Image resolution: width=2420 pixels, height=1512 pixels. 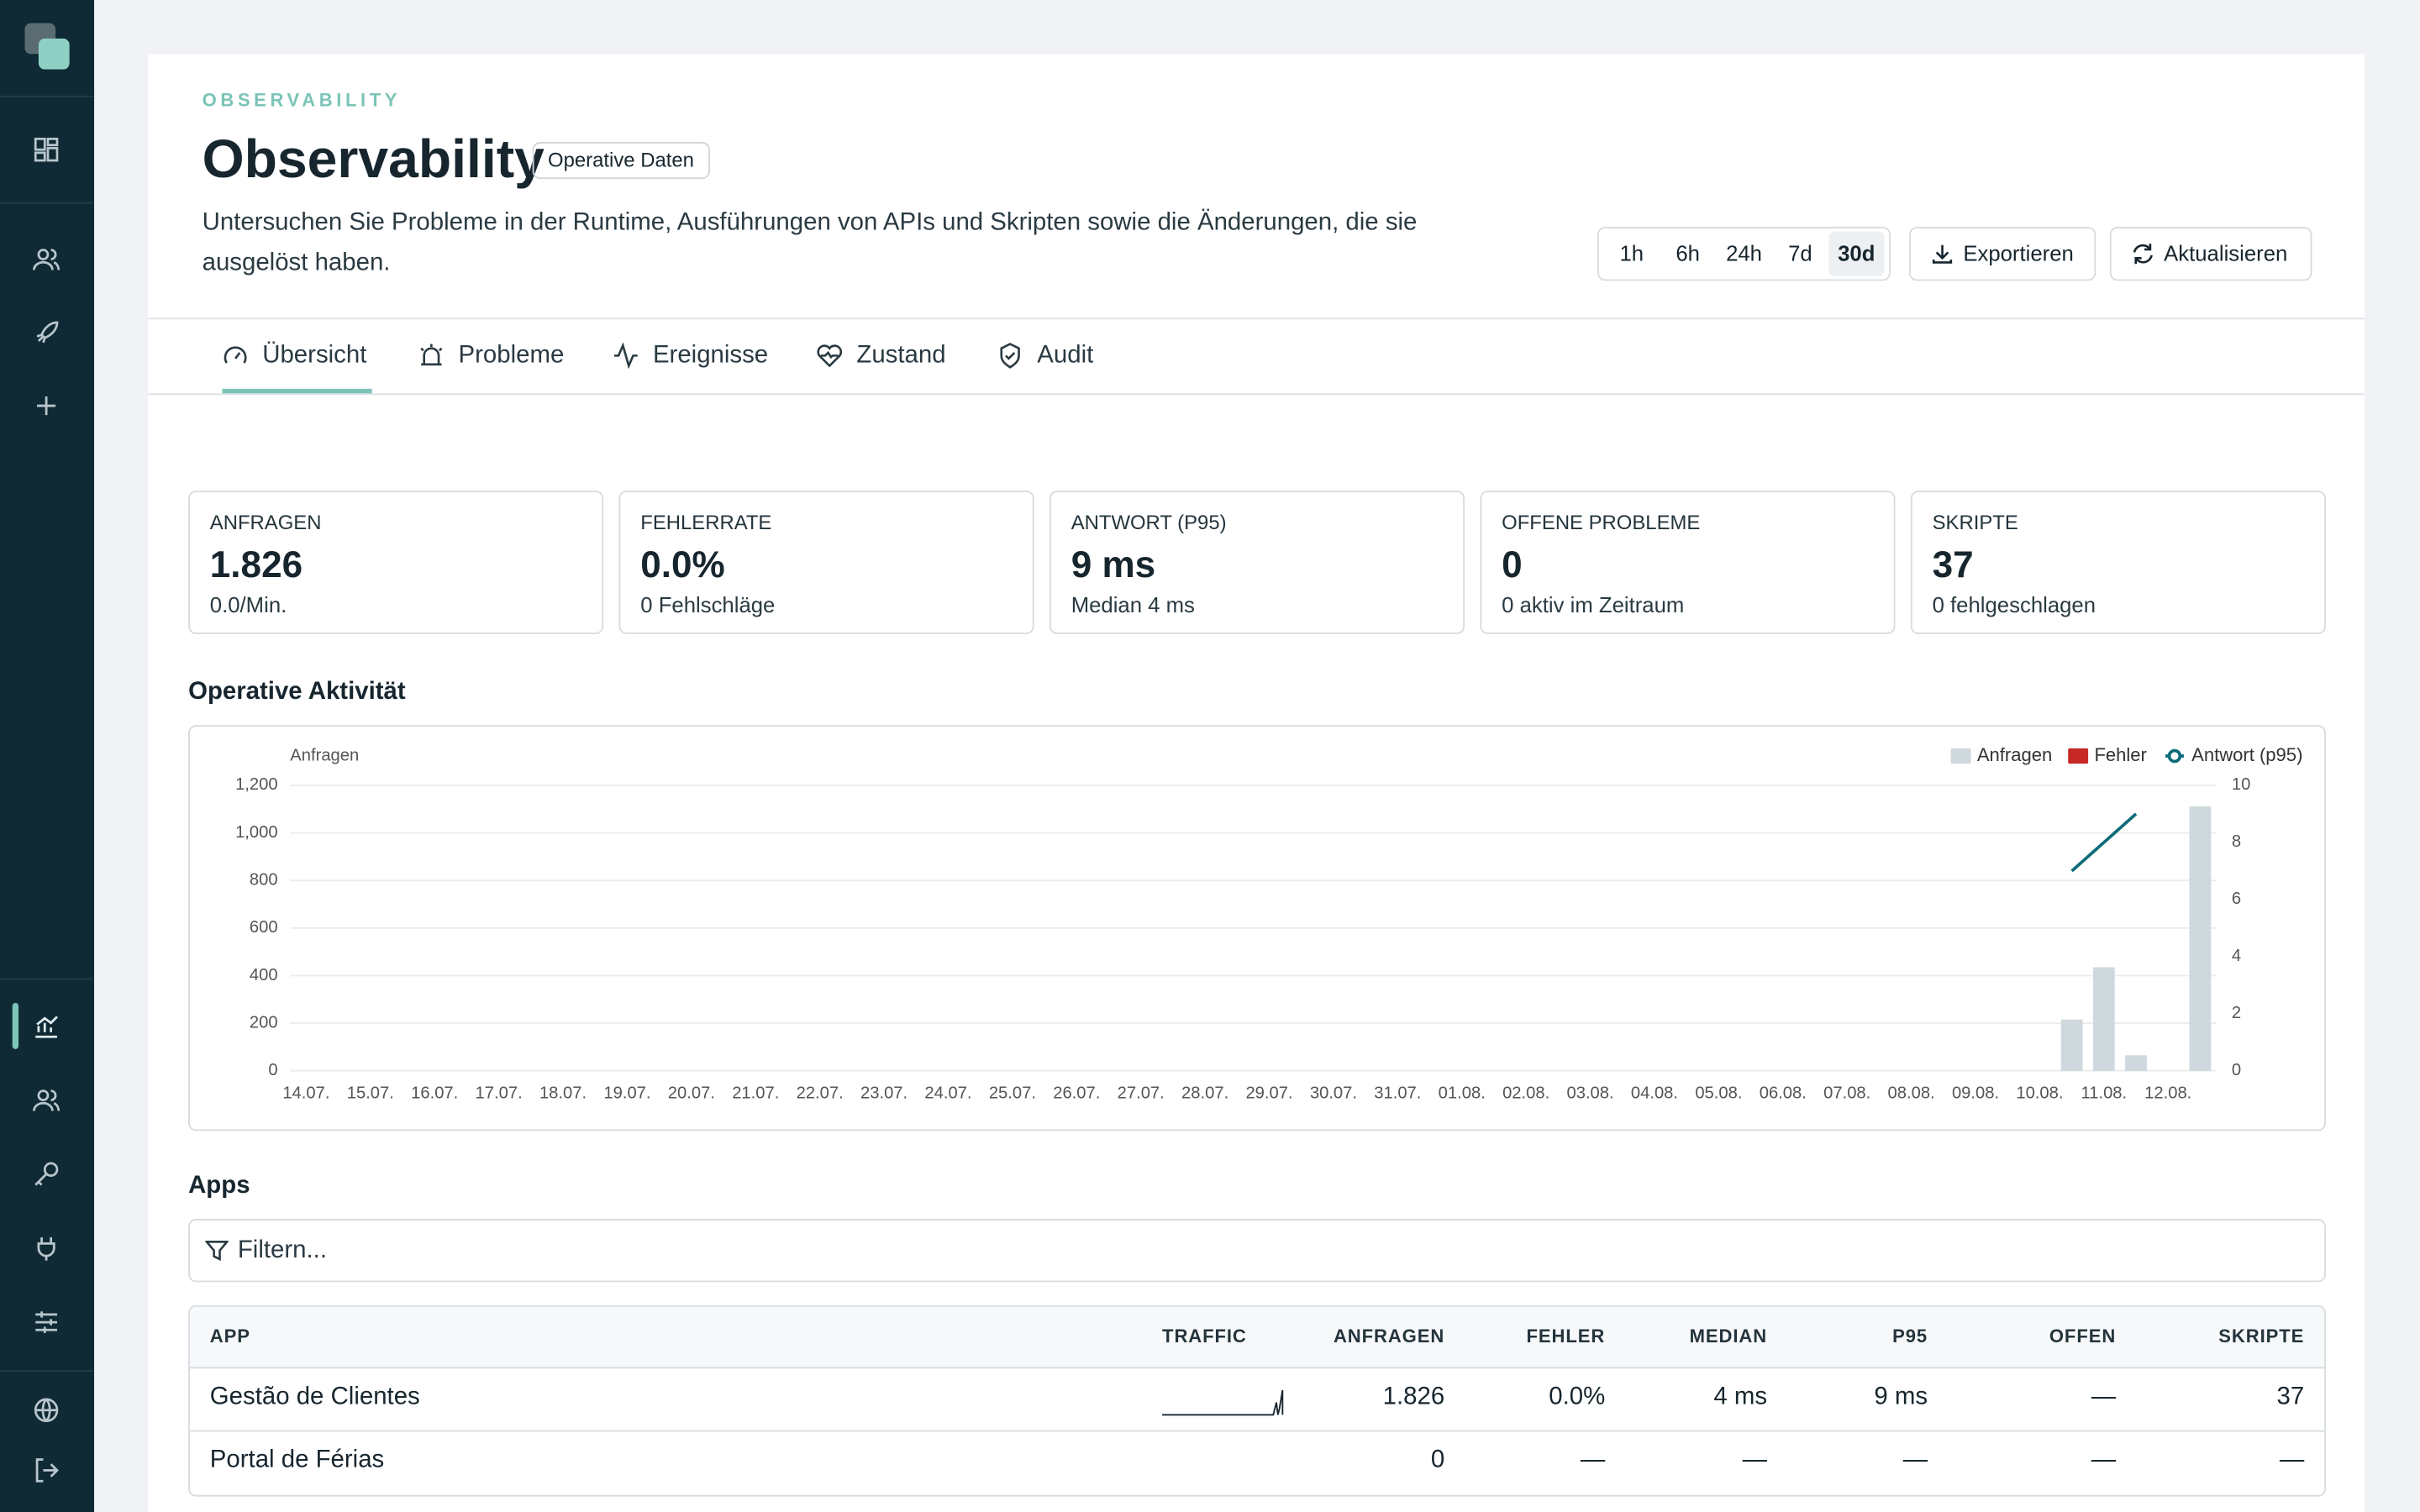 What do you see at coordinates (2014, 604) in the screenshot?
I see `kpi-sub: 0 fehlgeschlagen` at bounding box center [2014, 604].